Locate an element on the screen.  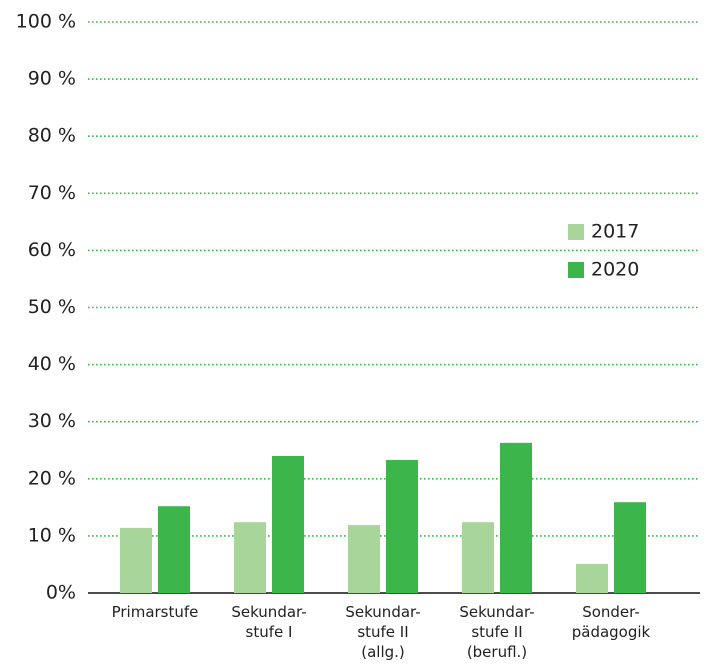
legend-label: 2017 is located at coordinates (615, 232).